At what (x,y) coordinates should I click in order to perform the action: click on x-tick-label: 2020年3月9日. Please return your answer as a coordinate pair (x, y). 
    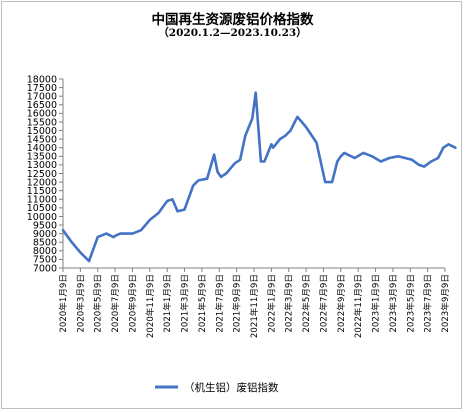
    Looking at the image, I should click on (80, 303).